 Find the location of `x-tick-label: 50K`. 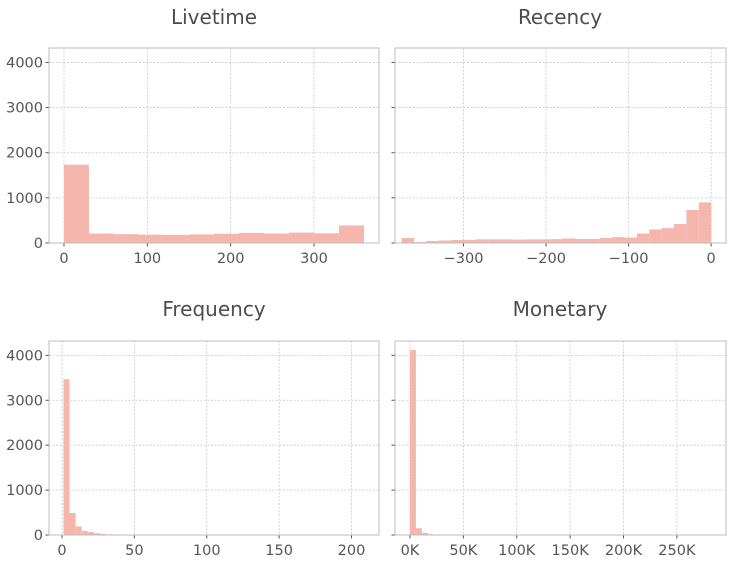

x-tick-label: 50K is located at coordinates (463, 551).